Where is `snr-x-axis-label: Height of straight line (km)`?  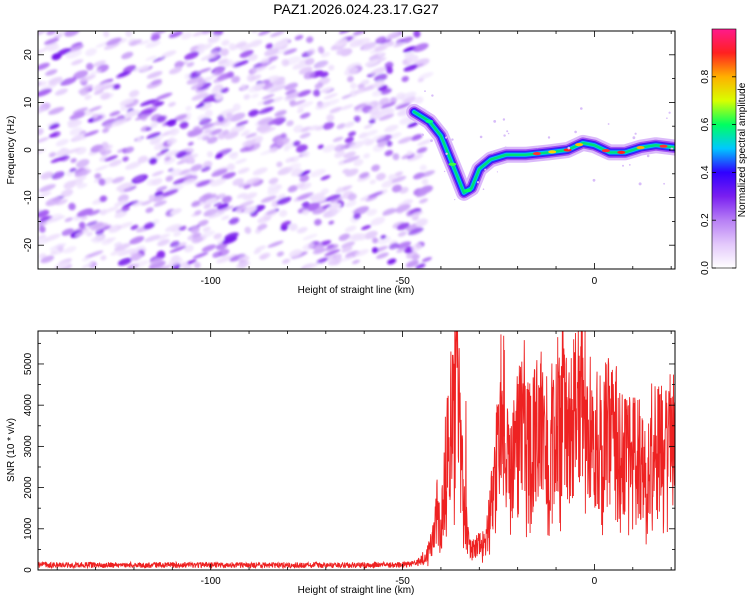
snr-x-axis-label: Height of straight line (km) is located at coordinates (356, 590).